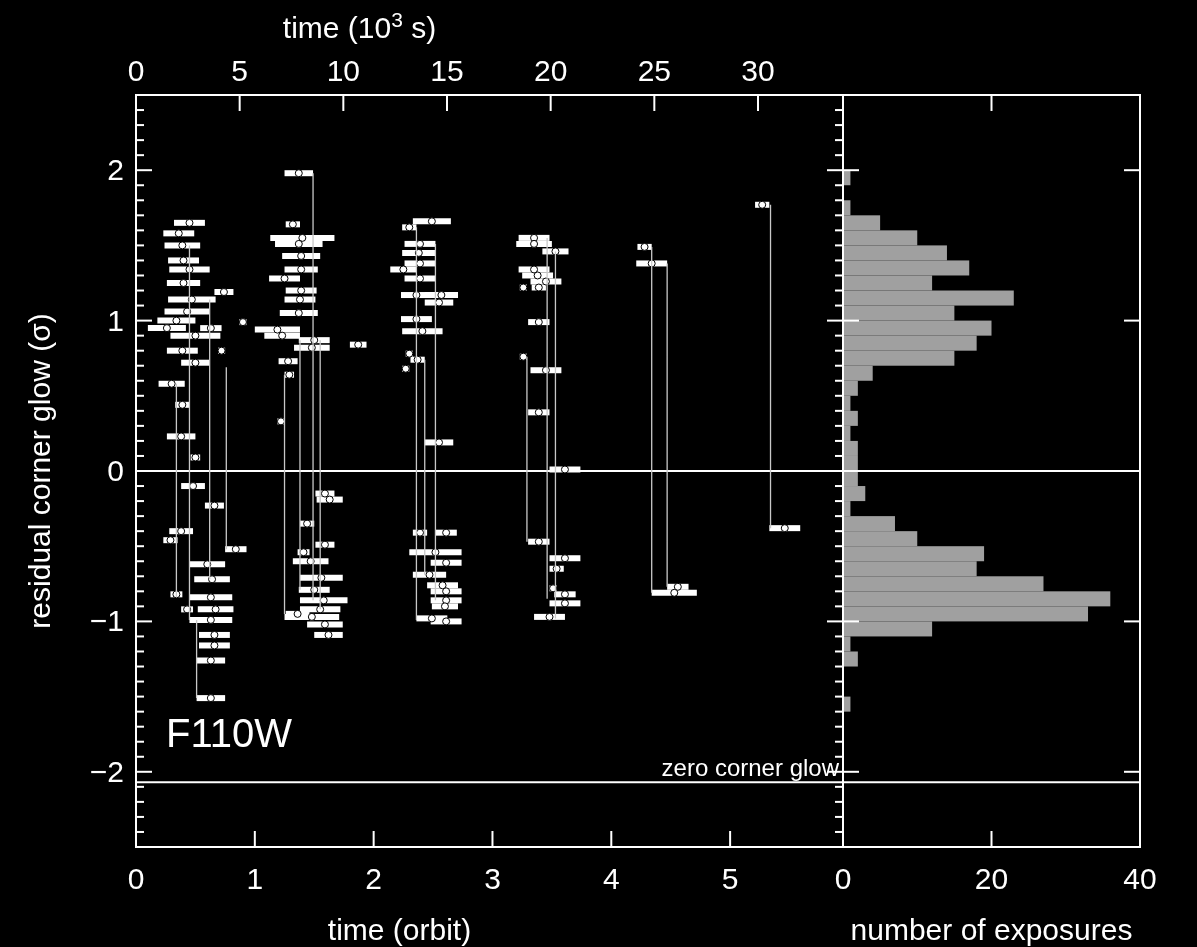  Describe the element at coordinates (115, 470) in the screenshot. I see `y-tick-label: 0` at that location.